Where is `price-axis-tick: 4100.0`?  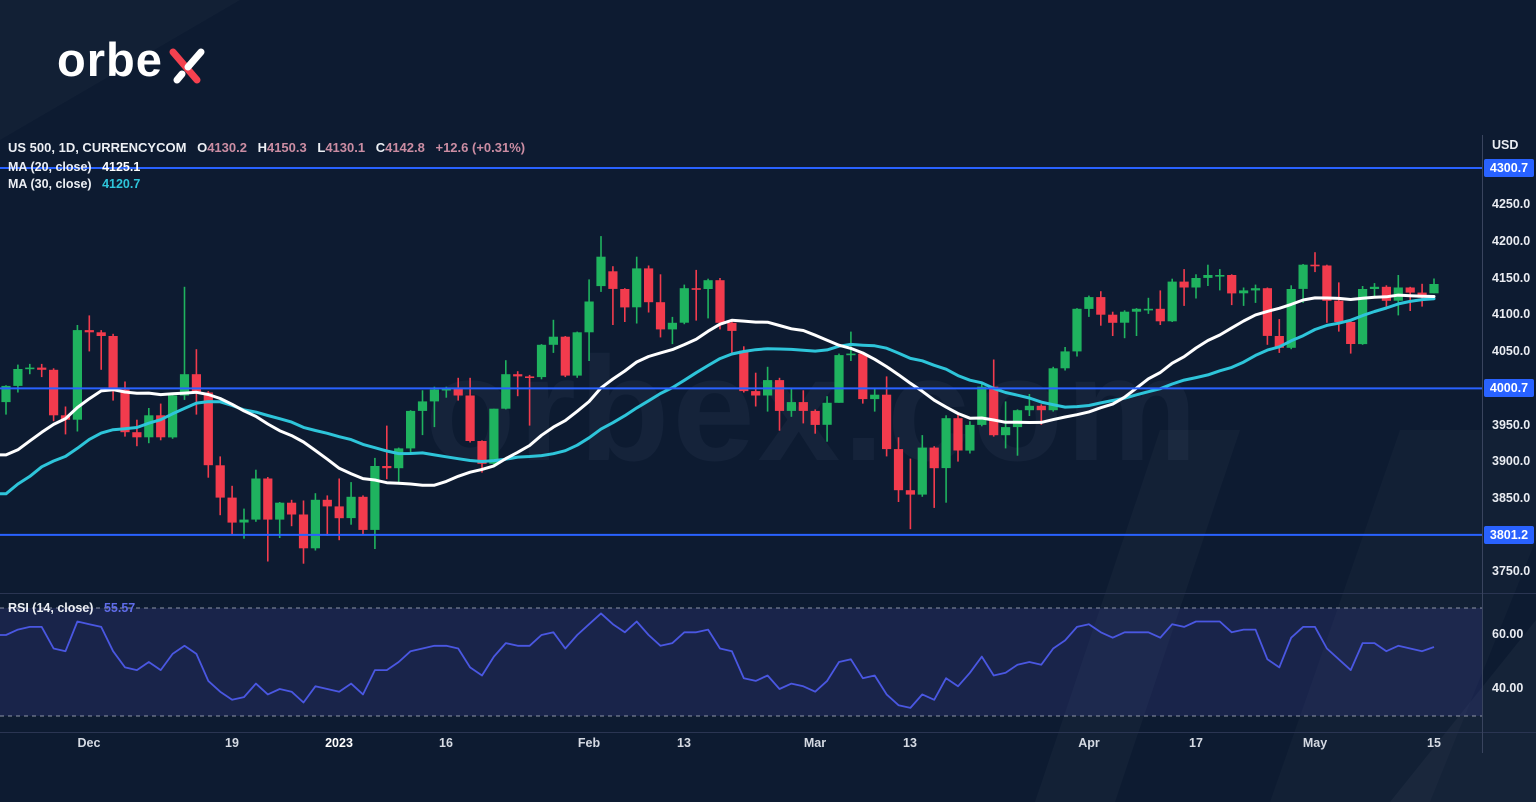 price-axis-tick: 4100.0 is located at coordinates (1511, 314).